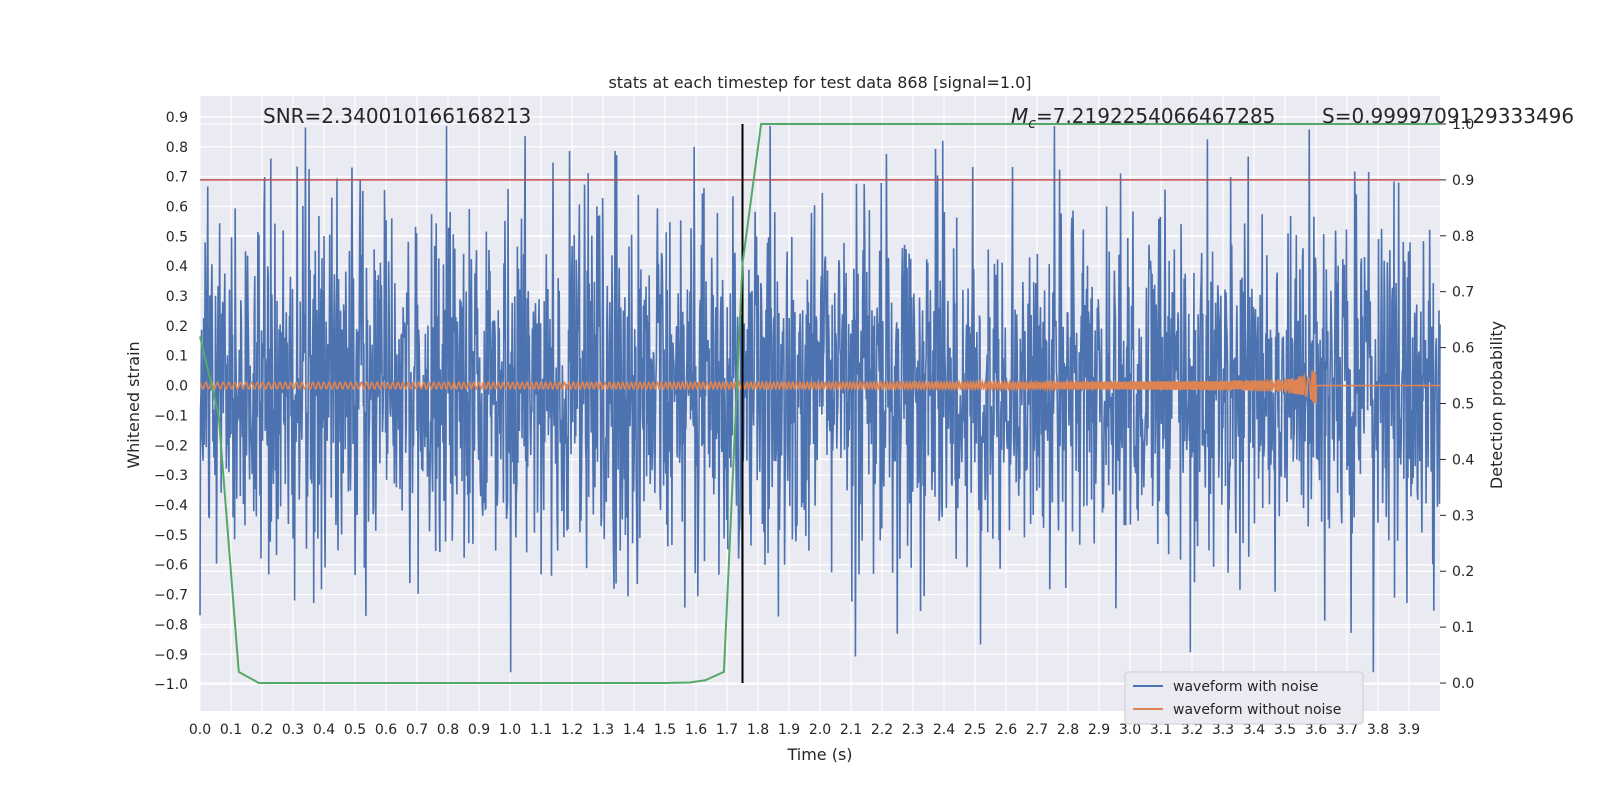 This screenshot has height=800, width=1600. What do you see at coordinates (1463, 572) in the screenshot?
I see `y2-tick-label: 0.2` at bounding box center [1463, 572].